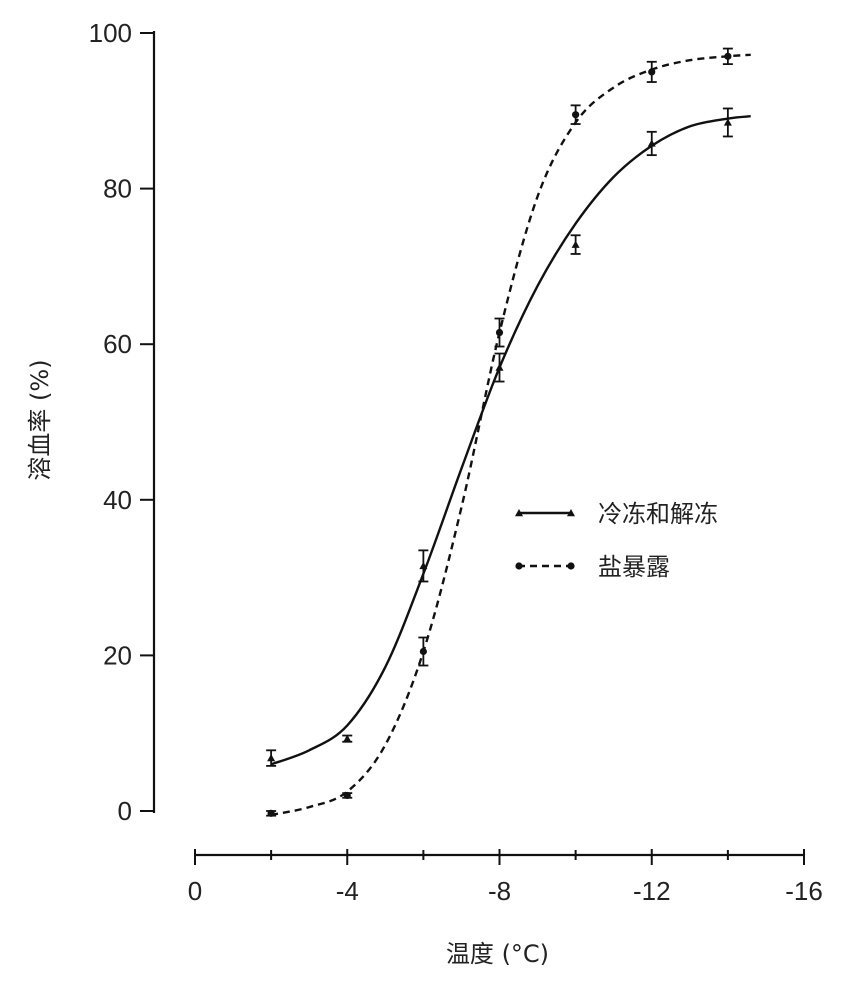  What do you see at coordinates (804, 891) in the screenshot?
I see `x-tick-label: -16` at bounding box center [804, 891].